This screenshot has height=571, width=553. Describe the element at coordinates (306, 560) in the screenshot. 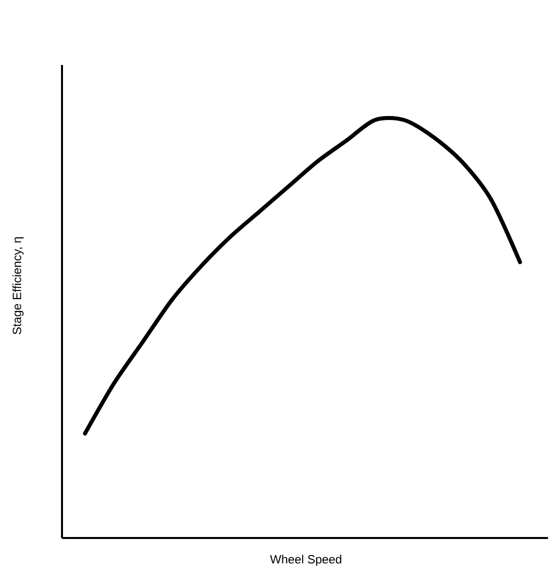

I see `x-axis-title: Wheel Speed` at that location.